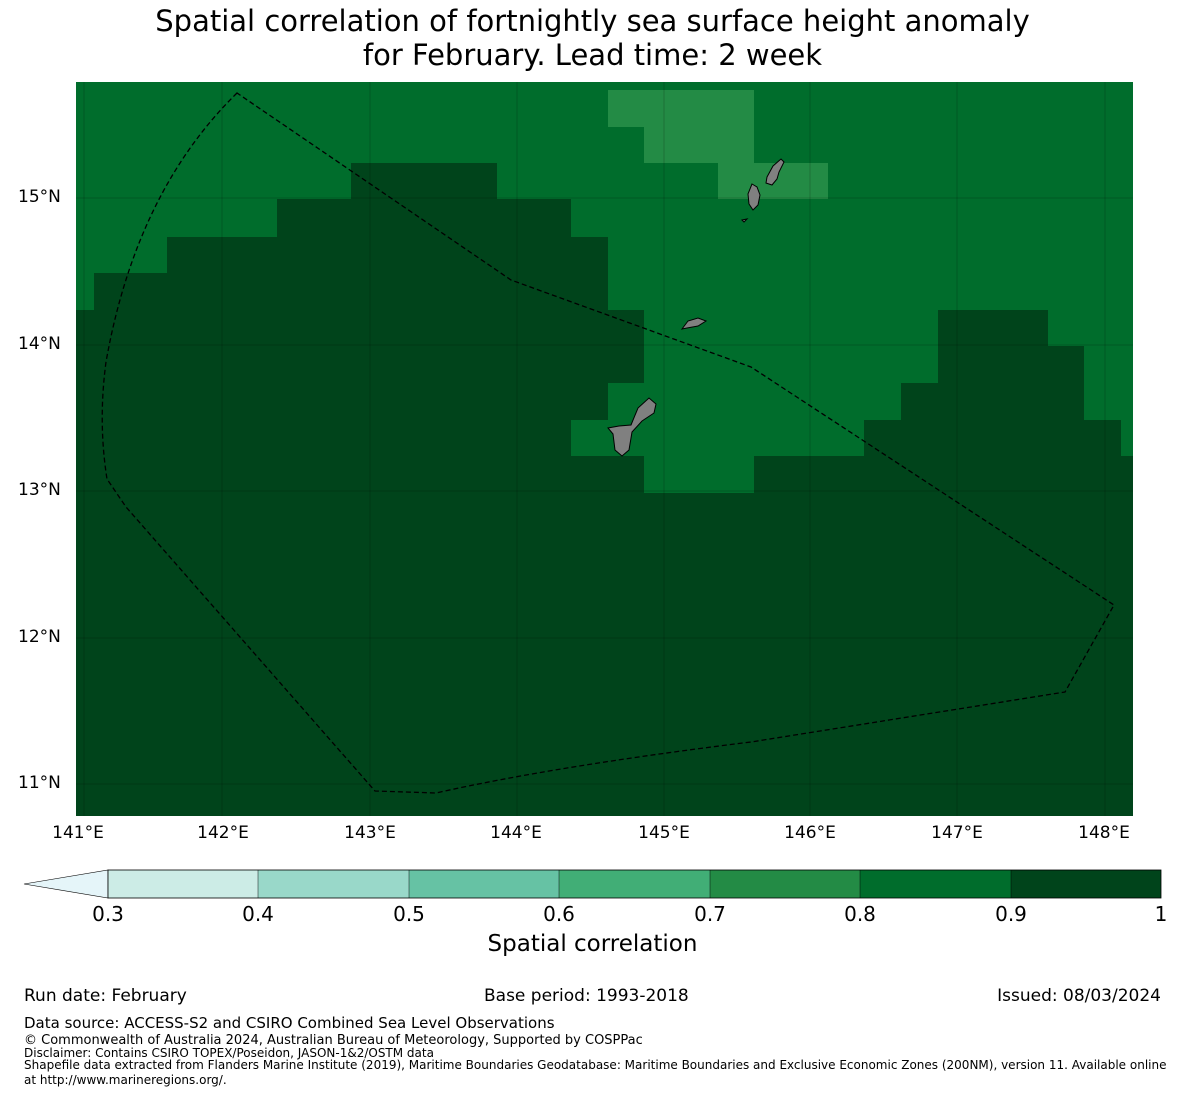 The image size is (1185, 1095). Describe the element at coordinates (66, 884) in the screenshot. I see `colorbar-extend-arrow` at that location.